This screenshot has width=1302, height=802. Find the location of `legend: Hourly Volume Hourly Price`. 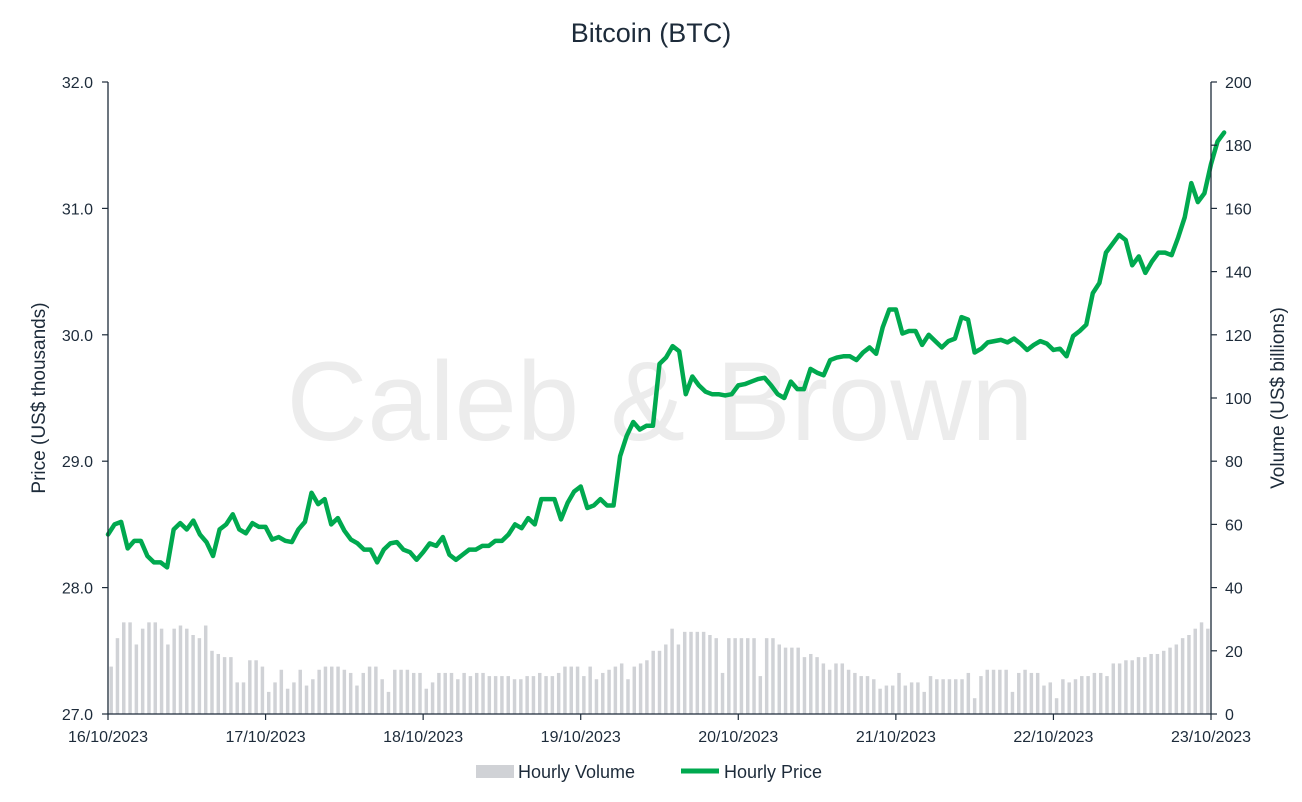

legend: Hourly Volume Hourly Price is located at coordinates (649, 772).